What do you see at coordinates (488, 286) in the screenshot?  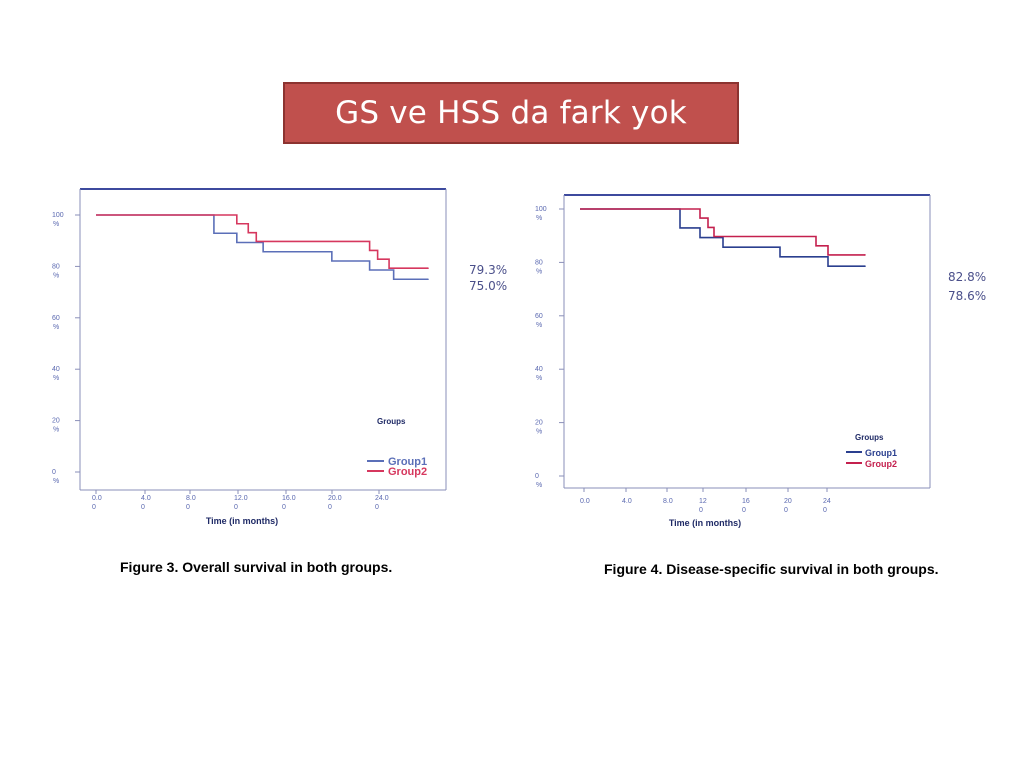 I see `fig3-annotation-group1: 75.0%` at bounding box center [488, 286].